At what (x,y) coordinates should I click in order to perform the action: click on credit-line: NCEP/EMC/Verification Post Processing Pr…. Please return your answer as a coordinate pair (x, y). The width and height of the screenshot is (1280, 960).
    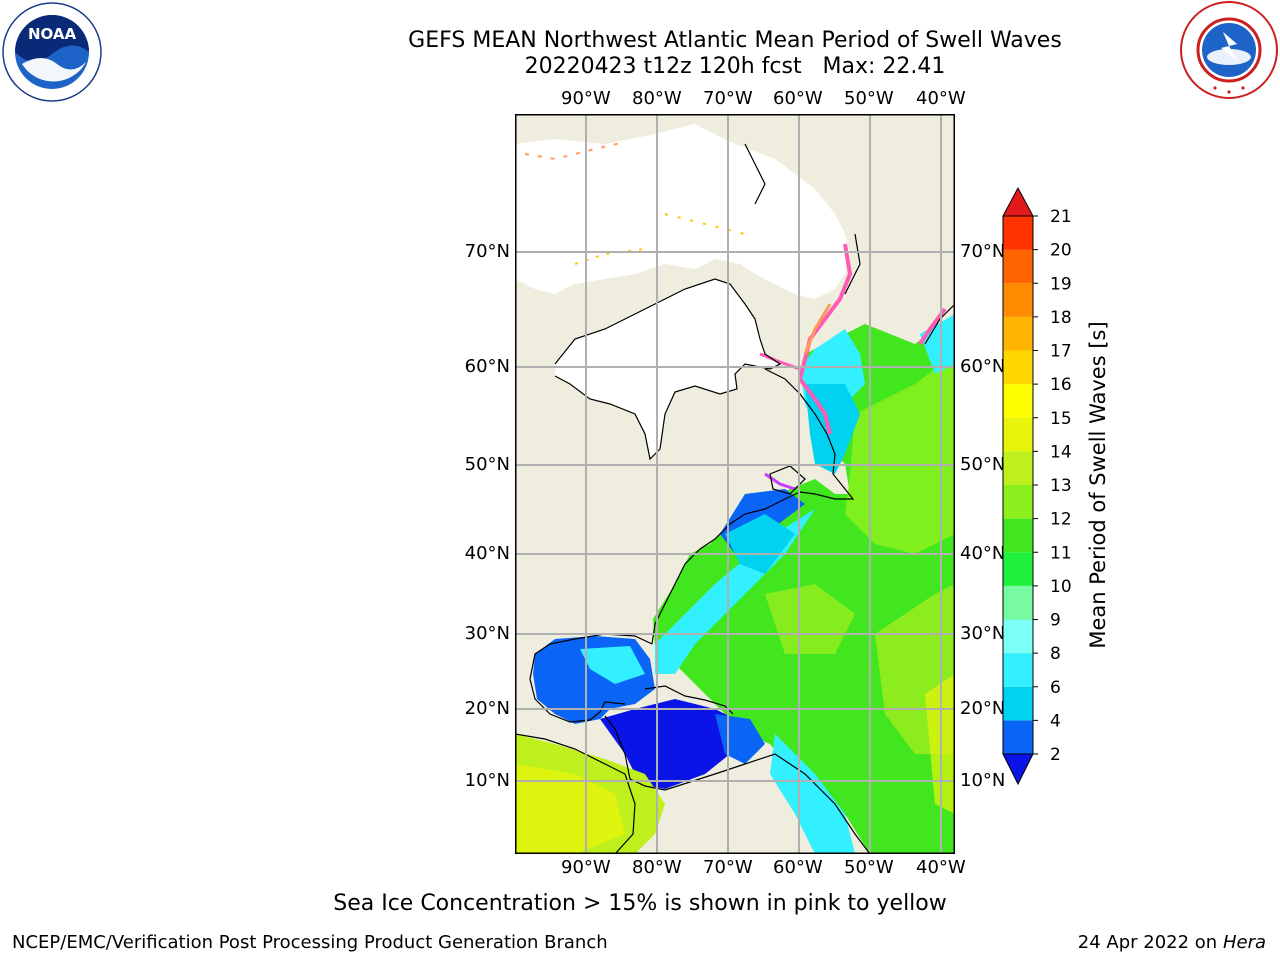
    Looking at the image, I should click on (310, 942).